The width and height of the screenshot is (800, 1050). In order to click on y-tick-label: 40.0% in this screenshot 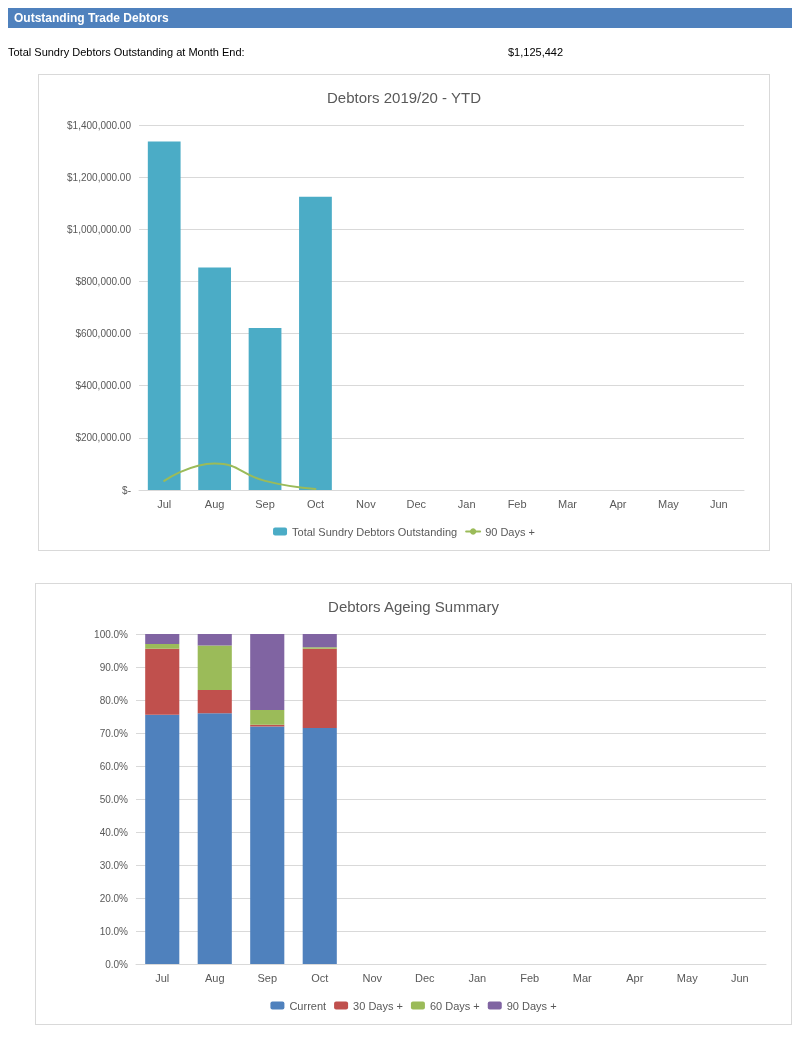, I will do `click(114, 832)`.